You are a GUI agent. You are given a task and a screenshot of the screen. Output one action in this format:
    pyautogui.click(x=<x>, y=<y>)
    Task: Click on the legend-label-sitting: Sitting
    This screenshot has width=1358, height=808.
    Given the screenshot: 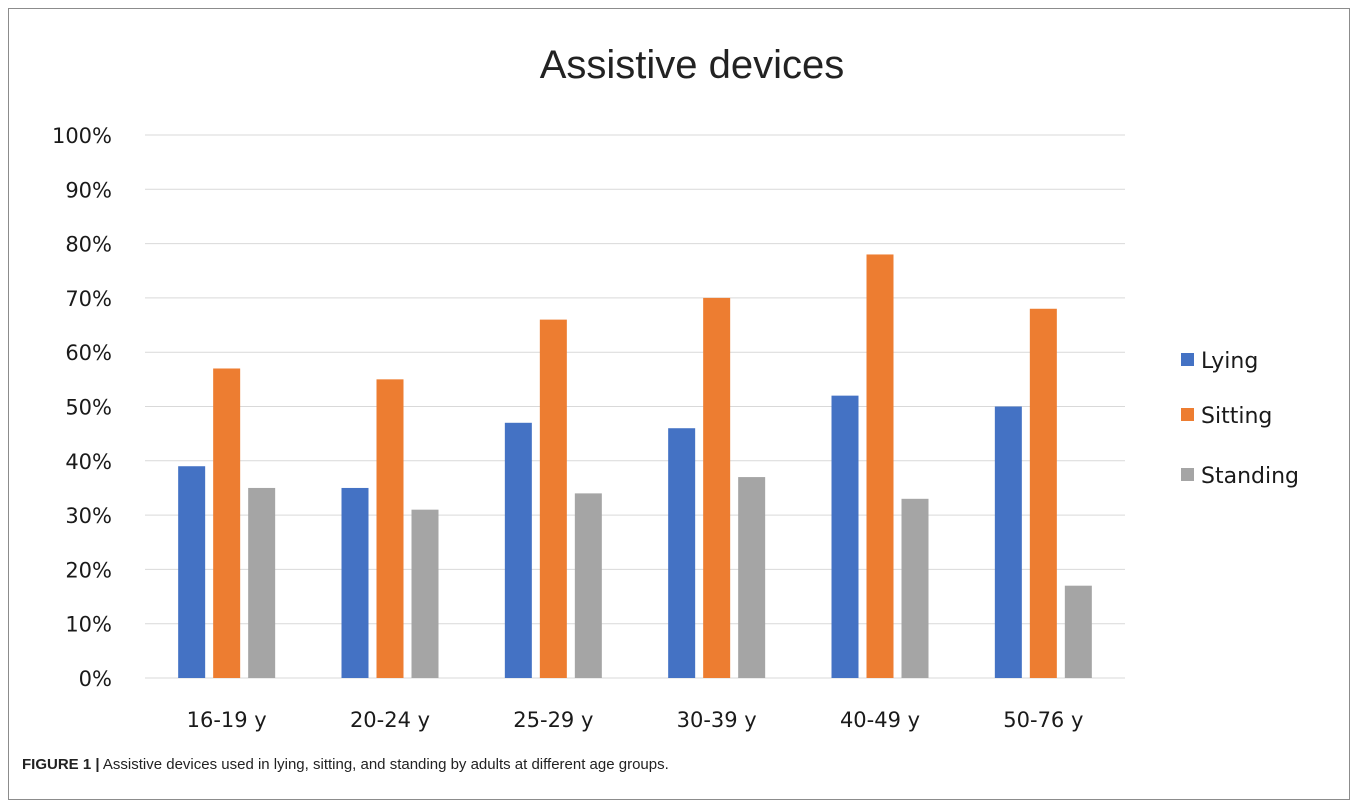 What is the action you would take?
    pyautogui.click(x=1236, y=416)
    